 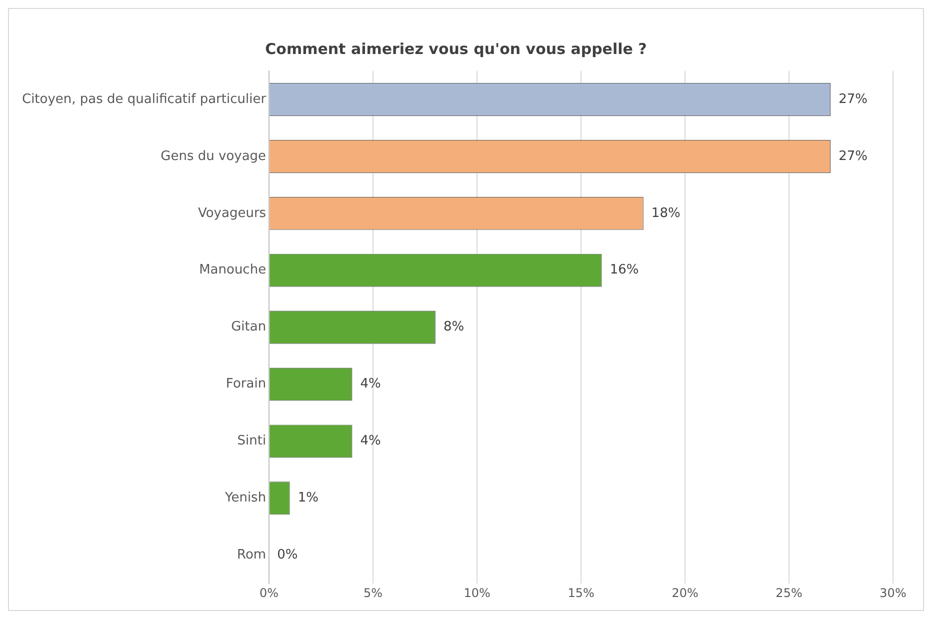 I want to click on x-tick-label: 0%, so click(x=269, y=593).